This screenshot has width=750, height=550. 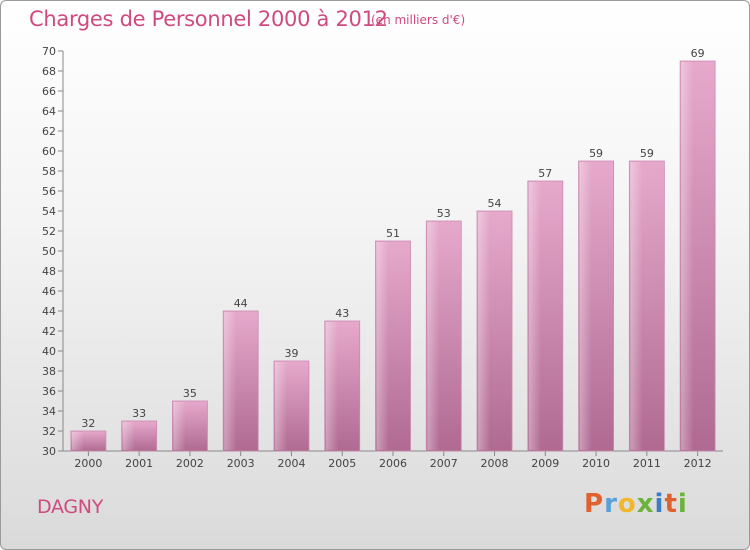 I want to click on y-tick-label: 42, so click(x=49, y=331).